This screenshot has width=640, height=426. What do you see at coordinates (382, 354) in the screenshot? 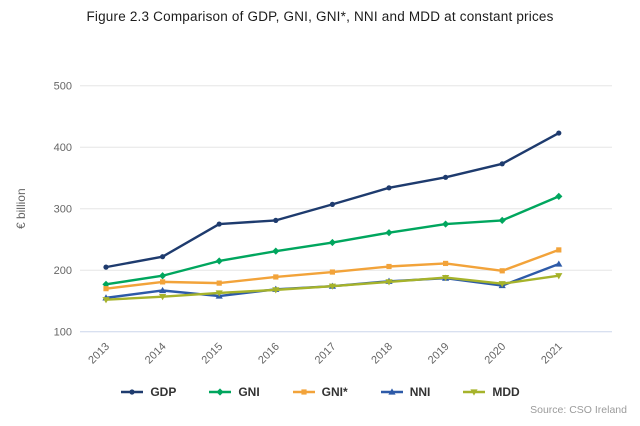
I see `x-tick-label: 2018` at bounding box center [382, 354].